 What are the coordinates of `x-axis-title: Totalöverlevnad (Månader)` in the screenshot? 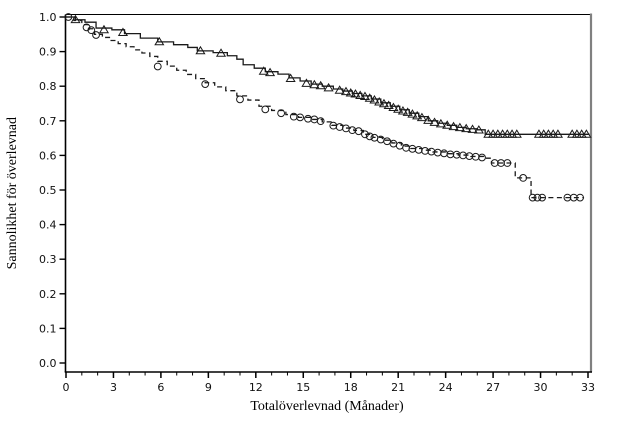 It's located at (327, 406).